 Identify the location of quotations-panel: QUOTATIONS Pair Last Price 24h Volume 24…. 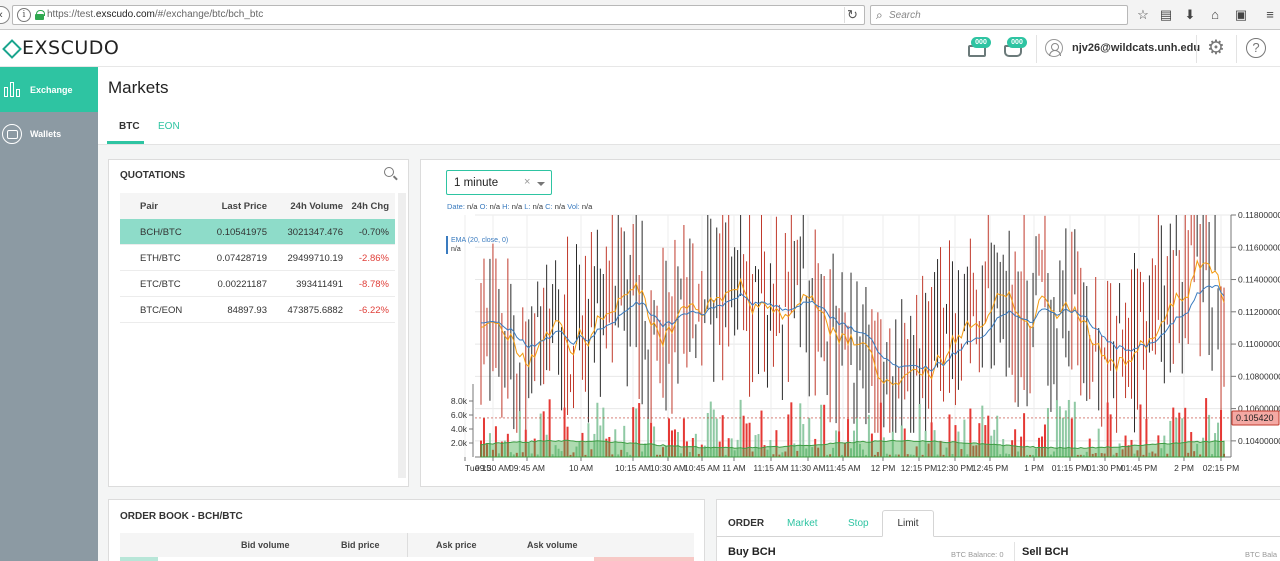
(258, 323).